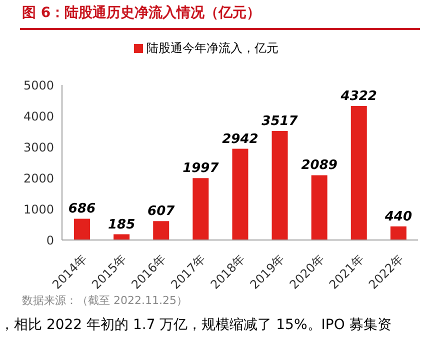 Image resolution: width=426 pixels, height=346 pixels. I want to click on data-label: 185, so click(122, 224).